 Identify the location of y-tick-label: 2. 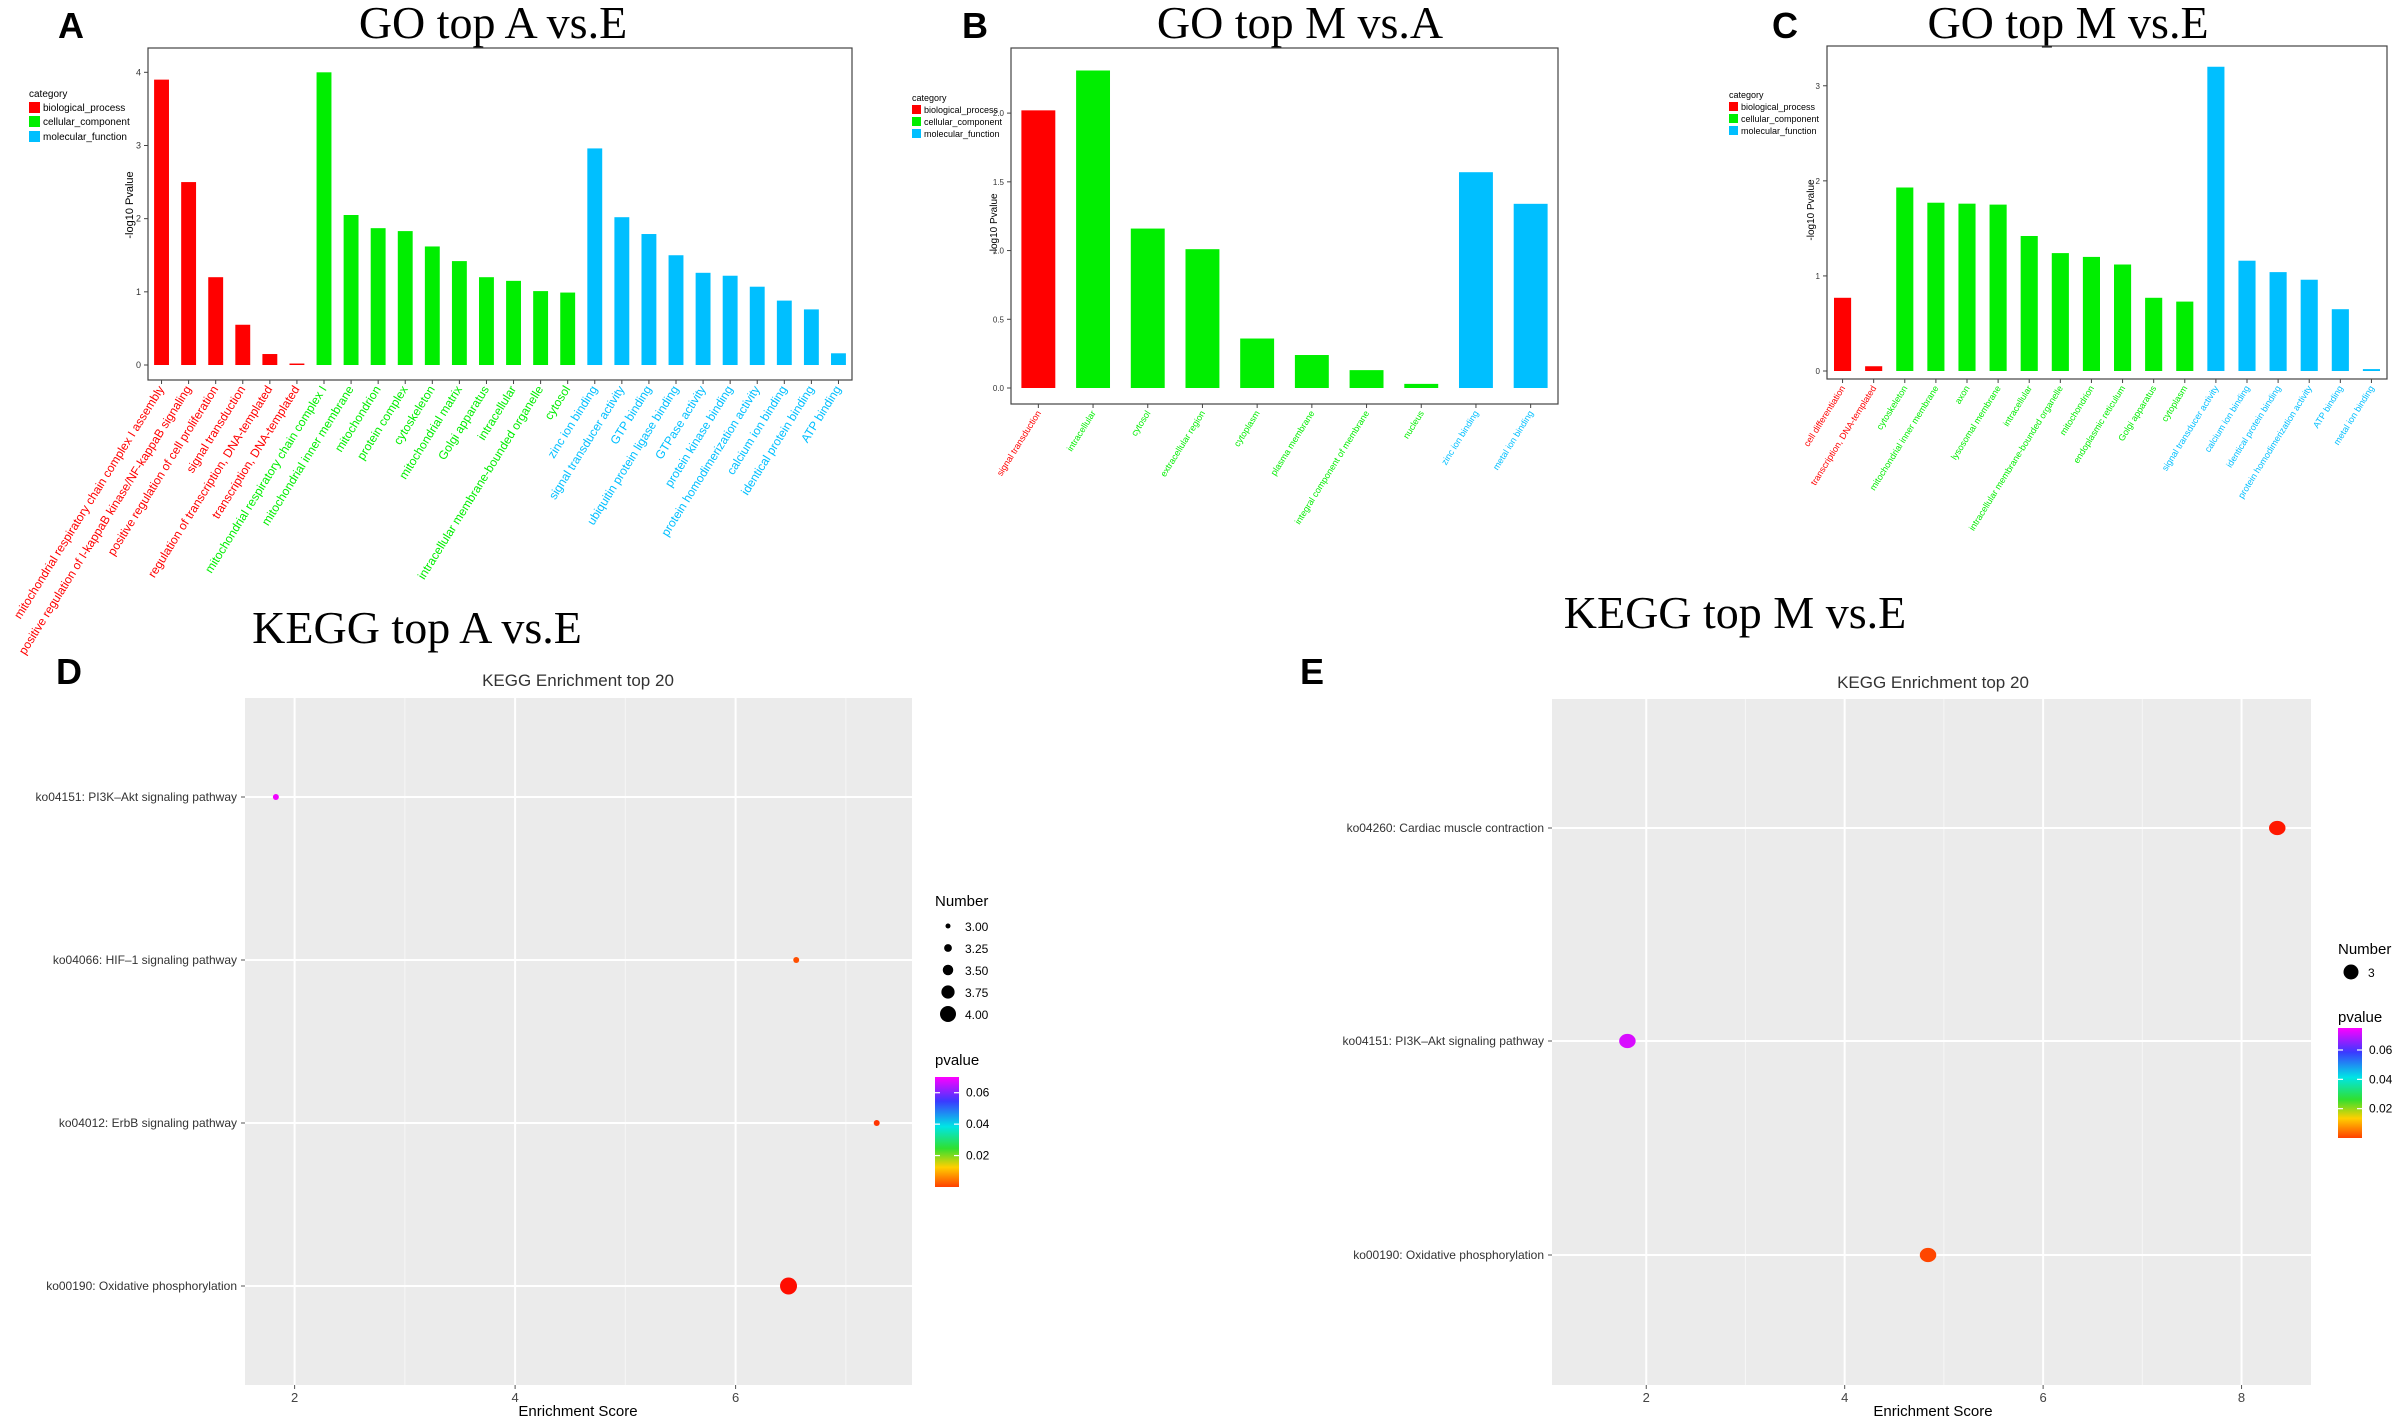
(1818, 181).